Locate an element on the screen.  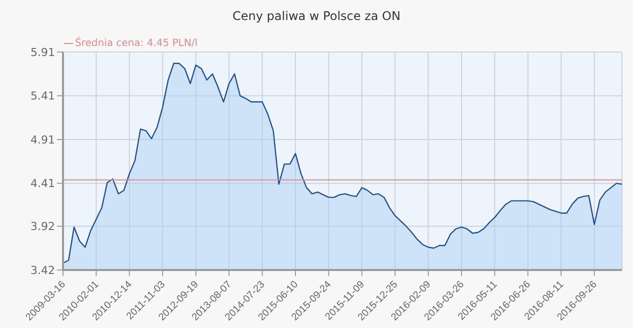
y-tick-label: 5.41 is located at coordinates (42, 96).